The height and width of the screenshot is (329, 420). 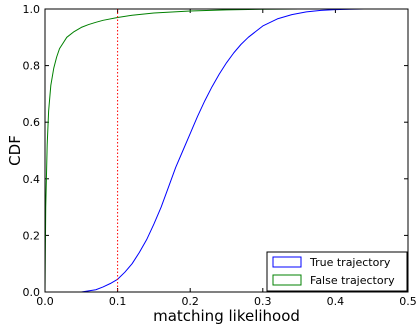 I want to click on legend-swatch-false, so click(x=287, y=280).